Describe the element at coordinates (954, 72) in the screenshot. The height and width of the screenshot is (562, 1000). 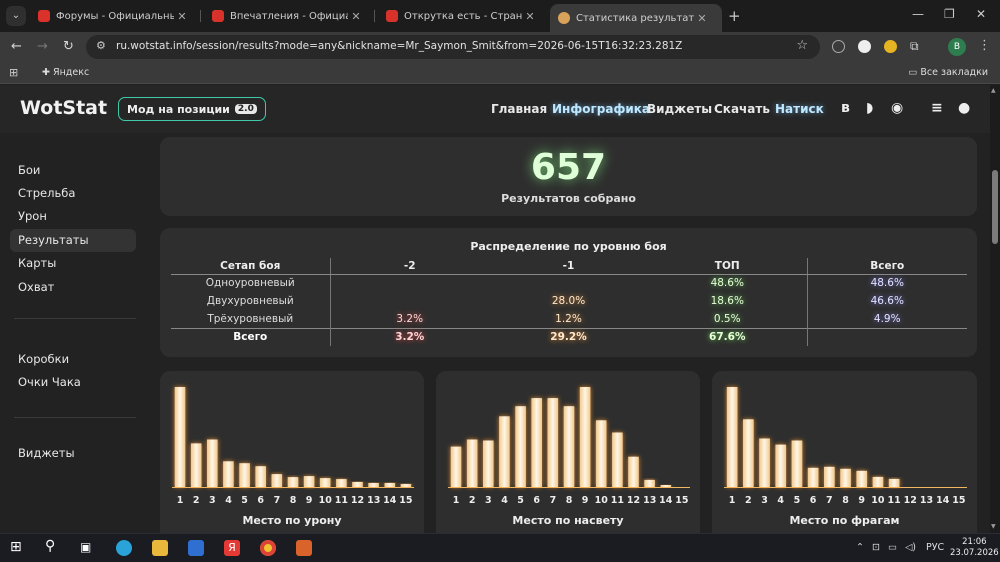
I see `bookmark-label: Все закладки` at that location.